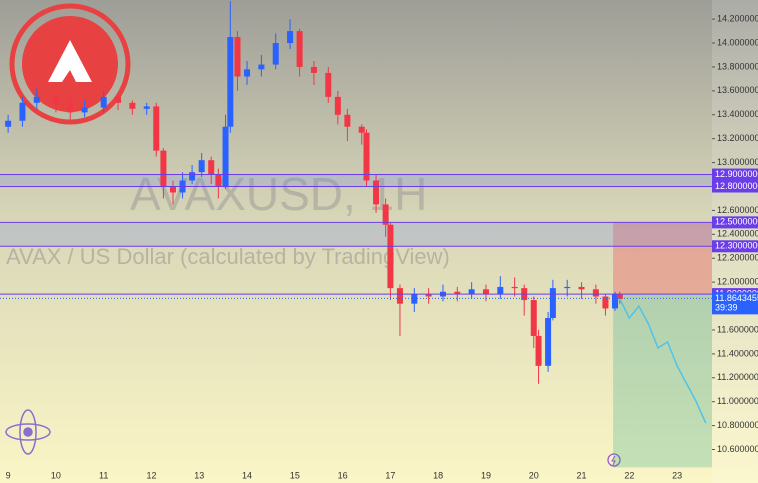 This screenshot has height=483, width=758. Describe the element at coordinates (614, 460) in the screenshot. I see `alert-icon` at that location.